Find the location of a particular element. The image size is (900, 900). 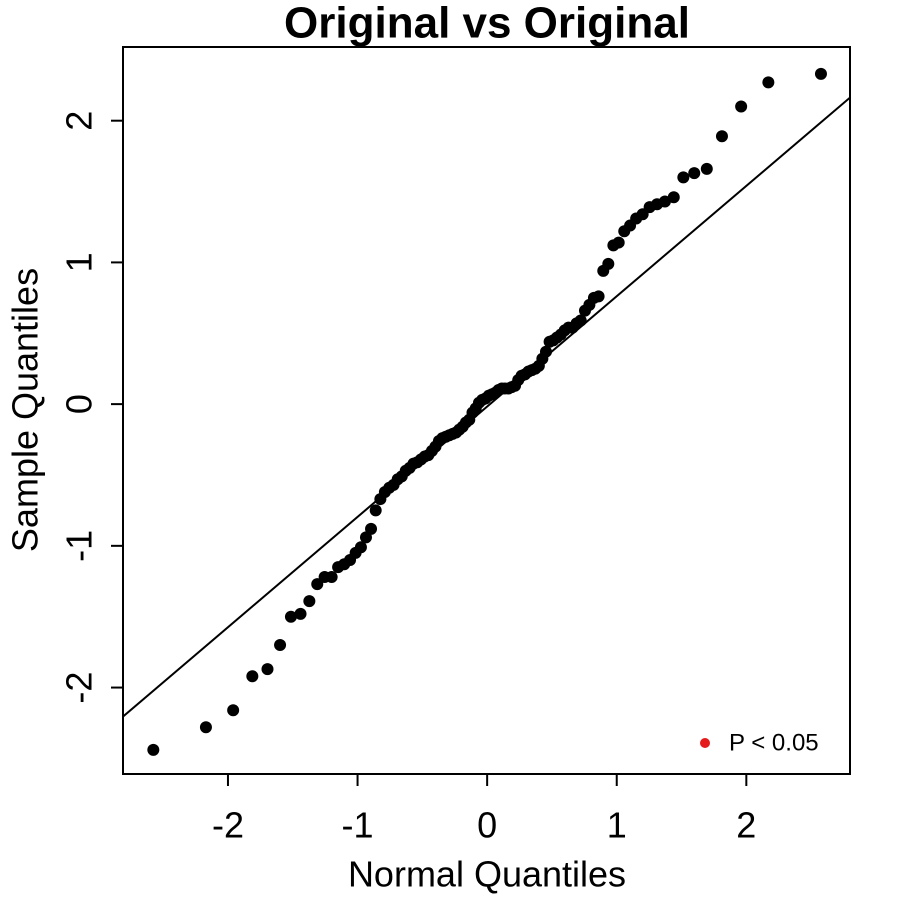

x-tick-label: -1 is located at coordinates (358, 825).